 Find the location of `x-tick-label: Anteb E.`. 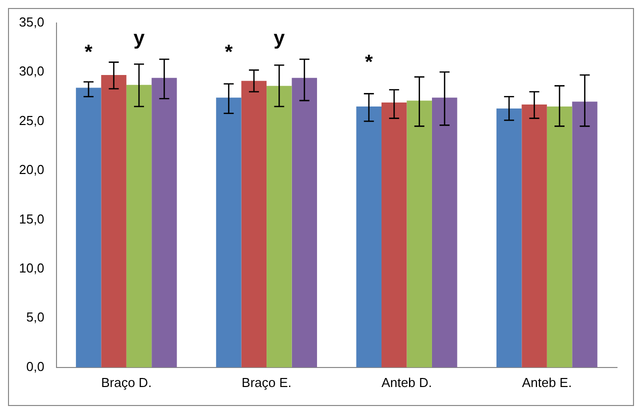

x-tick-label: Anteb E. is located at coordinates (547, 382).